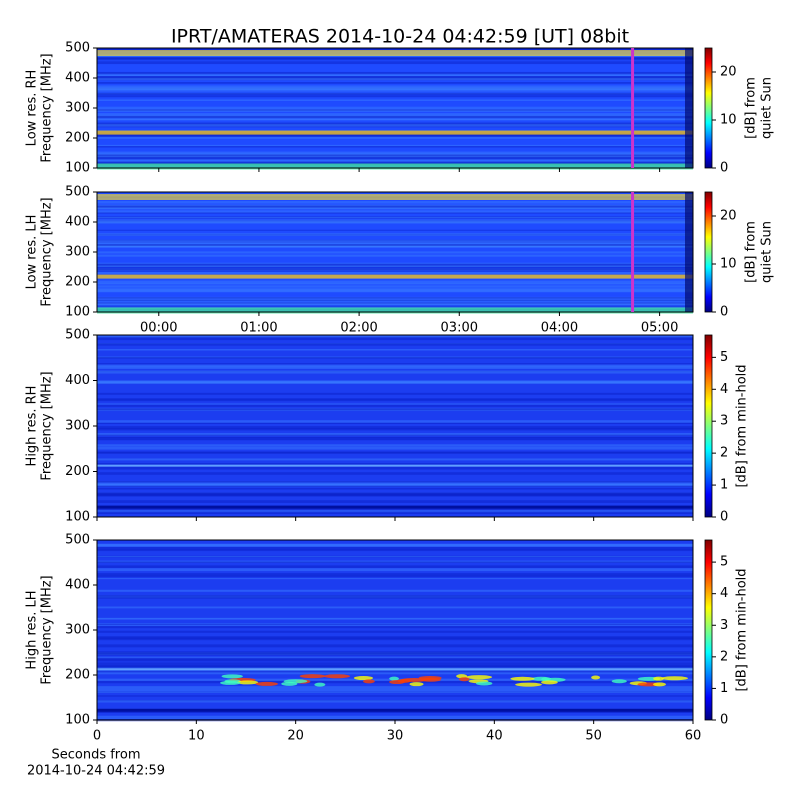 This screenshot has height=800, width=800. What do you see at coordinates (77, 222) in the screenshot?
I see `y-tick-label: 400` at bounding box center [77, 222].